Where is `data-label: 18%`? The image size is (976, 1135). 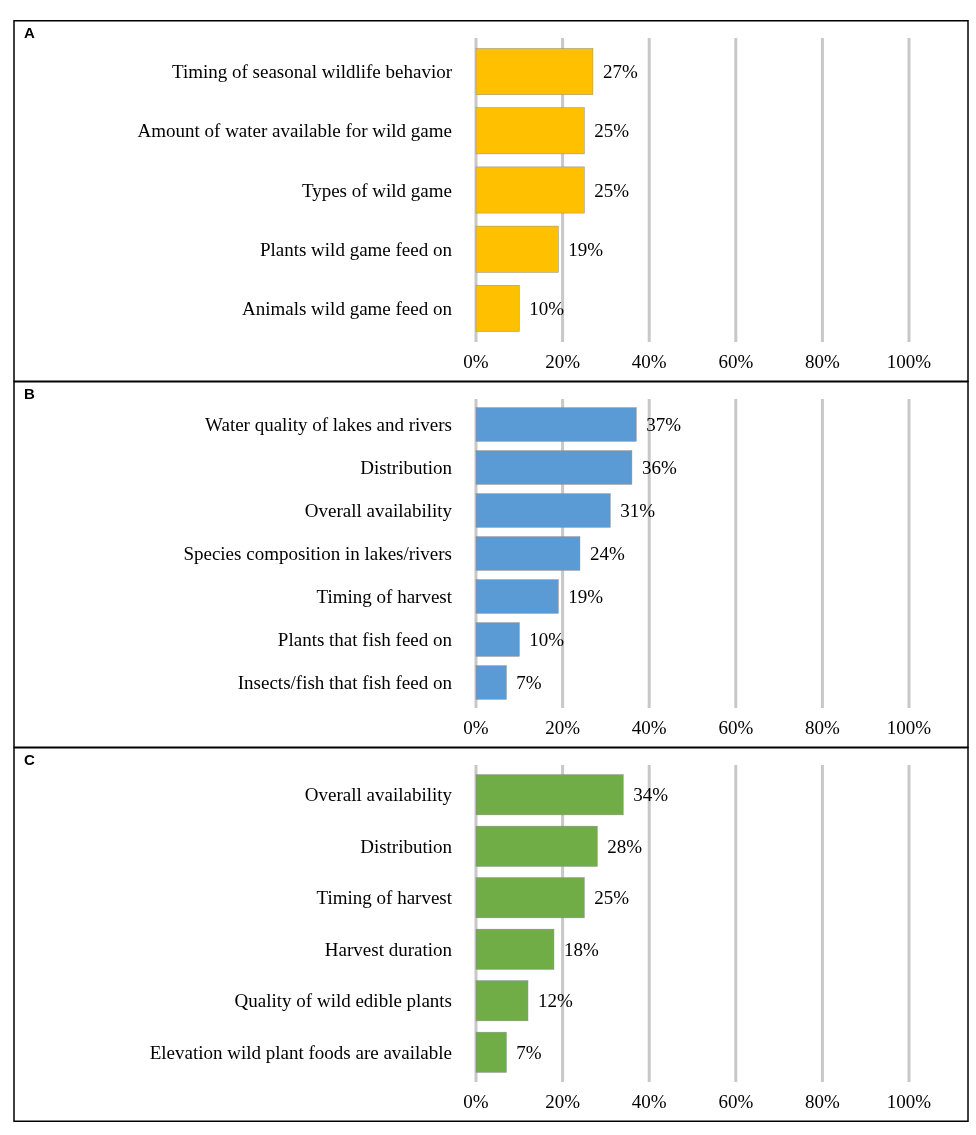
data-label: 18% is located at coordinates (581, 949).